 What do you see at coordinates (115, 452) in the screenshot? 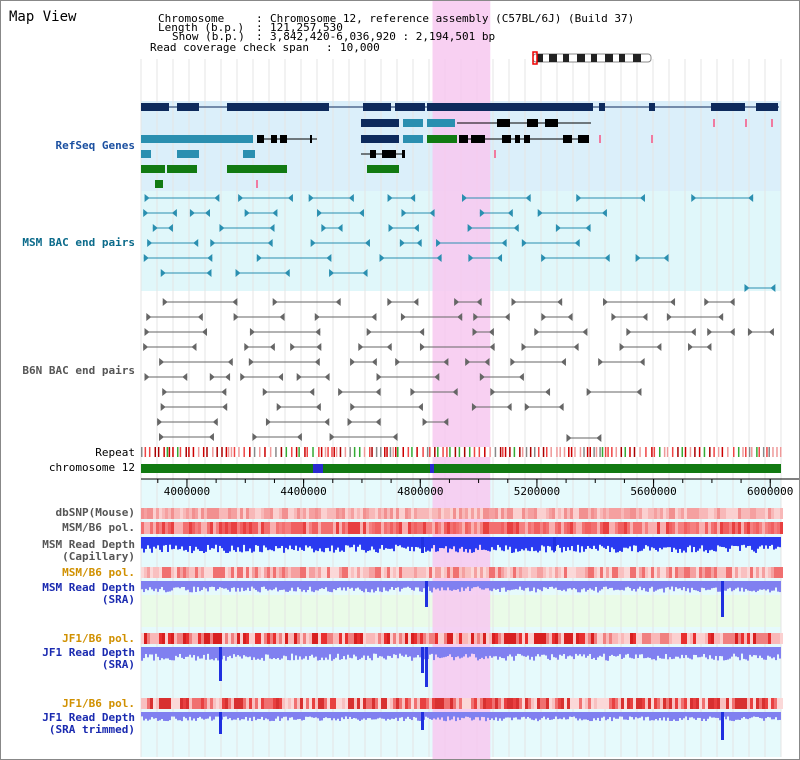
I see `track-label-repeat: Repeat` at bounding box center [115, 452].